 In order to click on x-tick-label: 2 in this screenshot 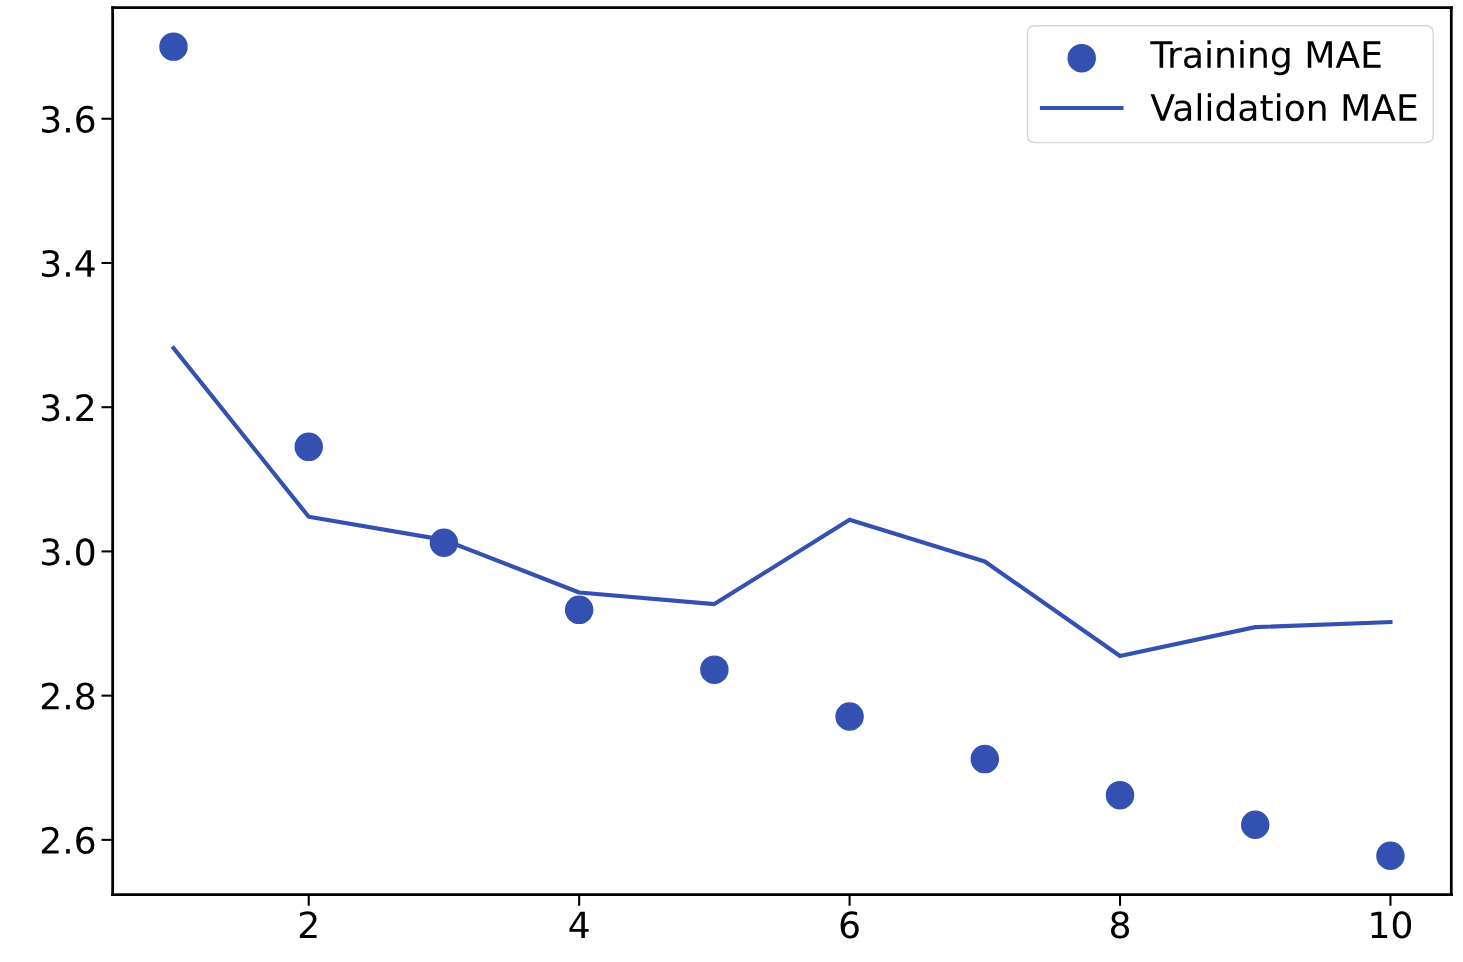, I will do `click(308, 925)`.